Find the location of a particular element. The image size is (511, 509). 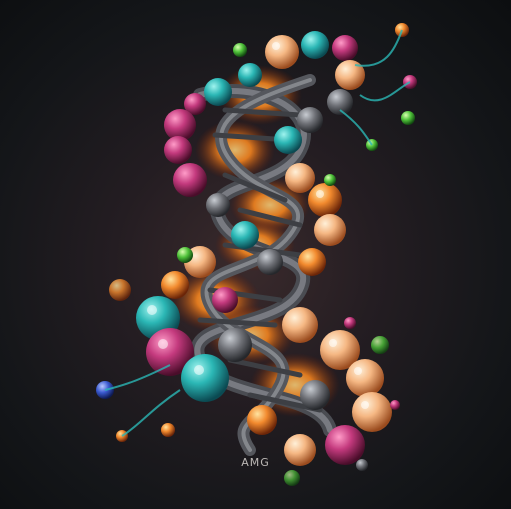

artist-signature: AMG is located at coordinates (255, 462).